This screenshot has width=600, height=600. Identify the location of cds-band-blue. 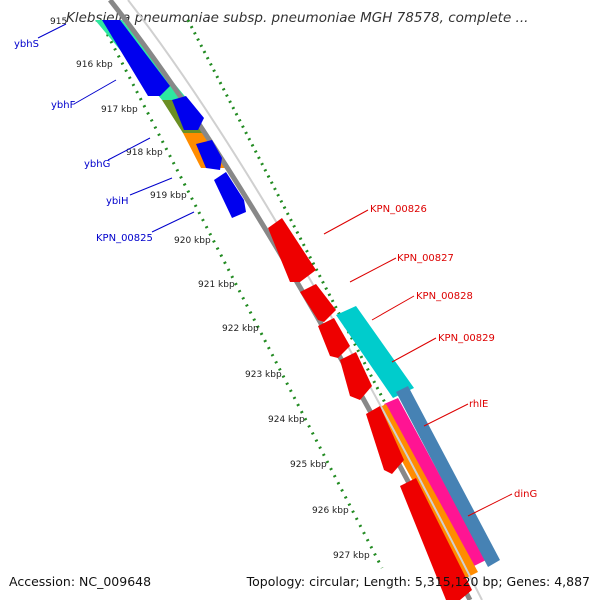
(448, 476).